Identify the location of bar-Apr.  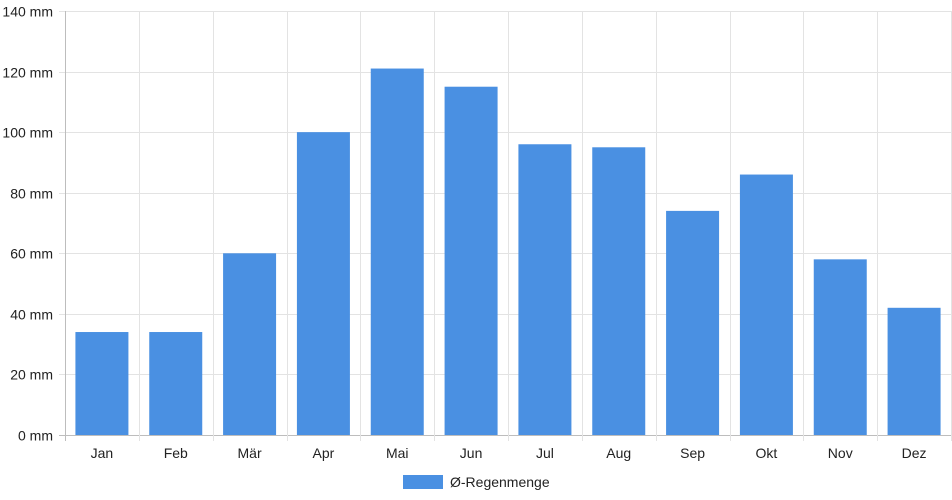
(323, 283).